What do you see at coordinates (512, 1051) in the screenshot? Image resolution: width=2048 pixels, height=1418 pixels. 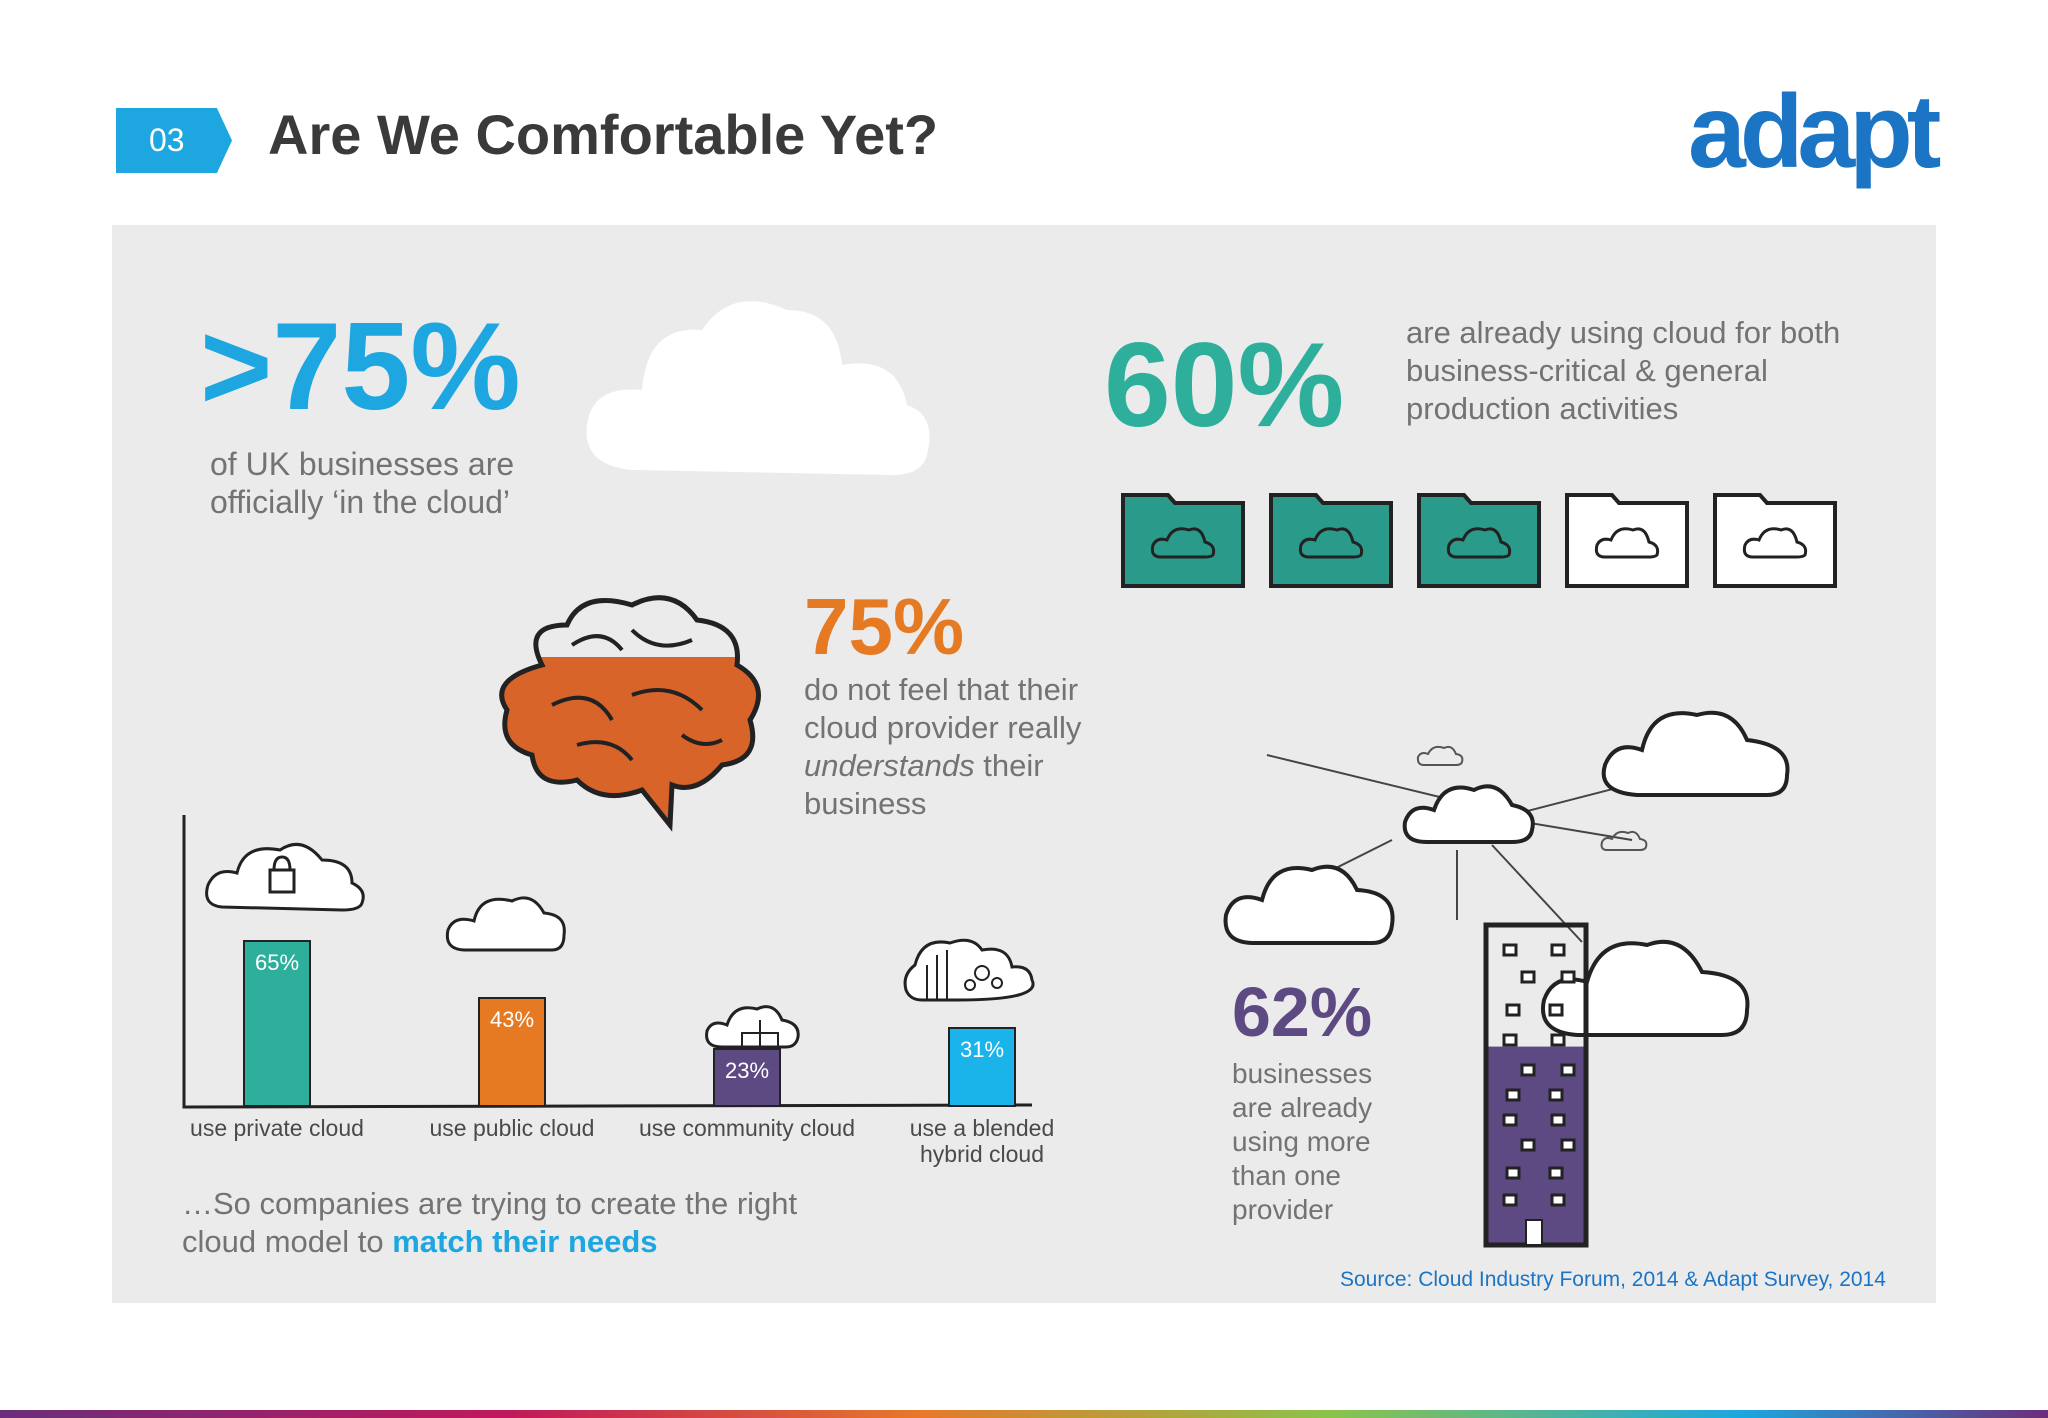 I see `bar-2: 43%` at bounding box center [512, 1051].